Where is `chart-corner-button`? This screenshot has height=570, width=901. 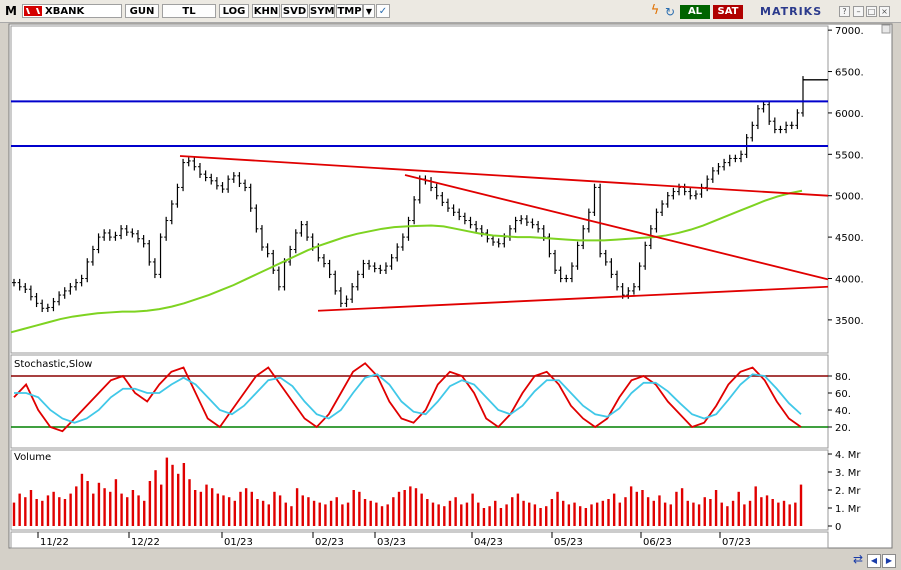
chart-corner-button is located at coordinates (886, 29).